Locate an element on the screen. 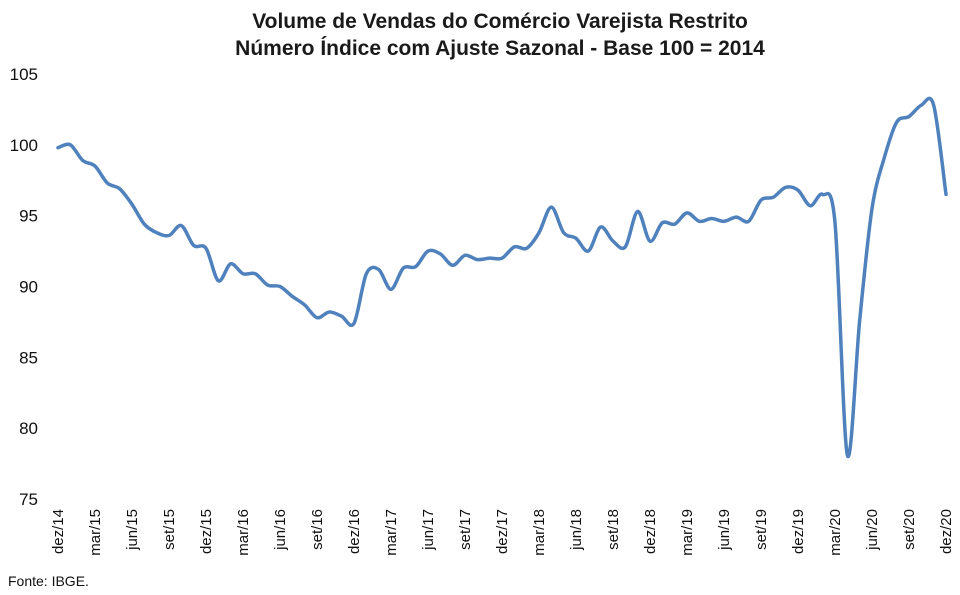  x-tick-label: set/19 is located at coordinates (761, 529).